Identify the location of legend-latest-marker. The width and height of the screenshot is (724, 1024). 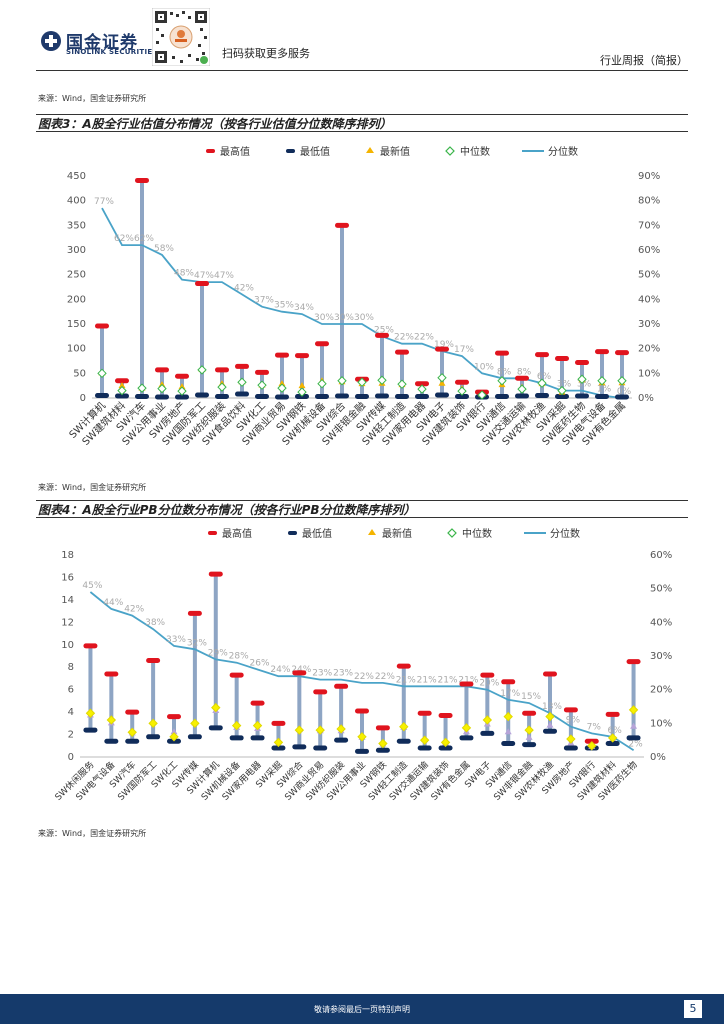
(370, 150).